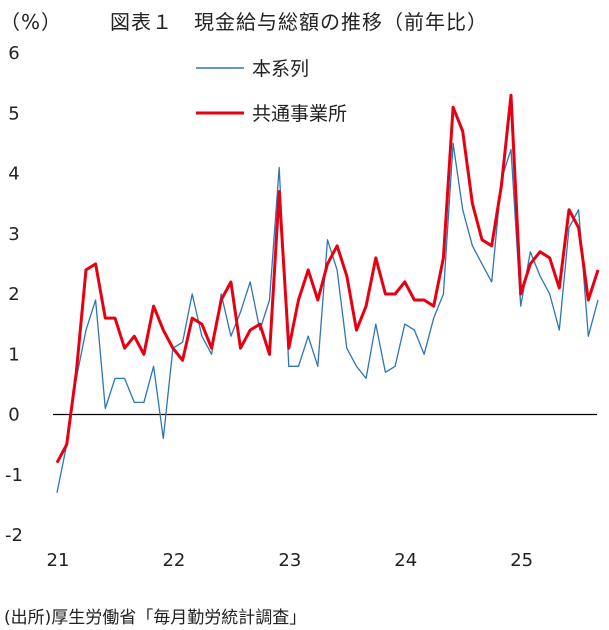  I want to click on y-axis-ticks: 6 5 4 3 2 1 0 -1 -2, so click(14, 294).